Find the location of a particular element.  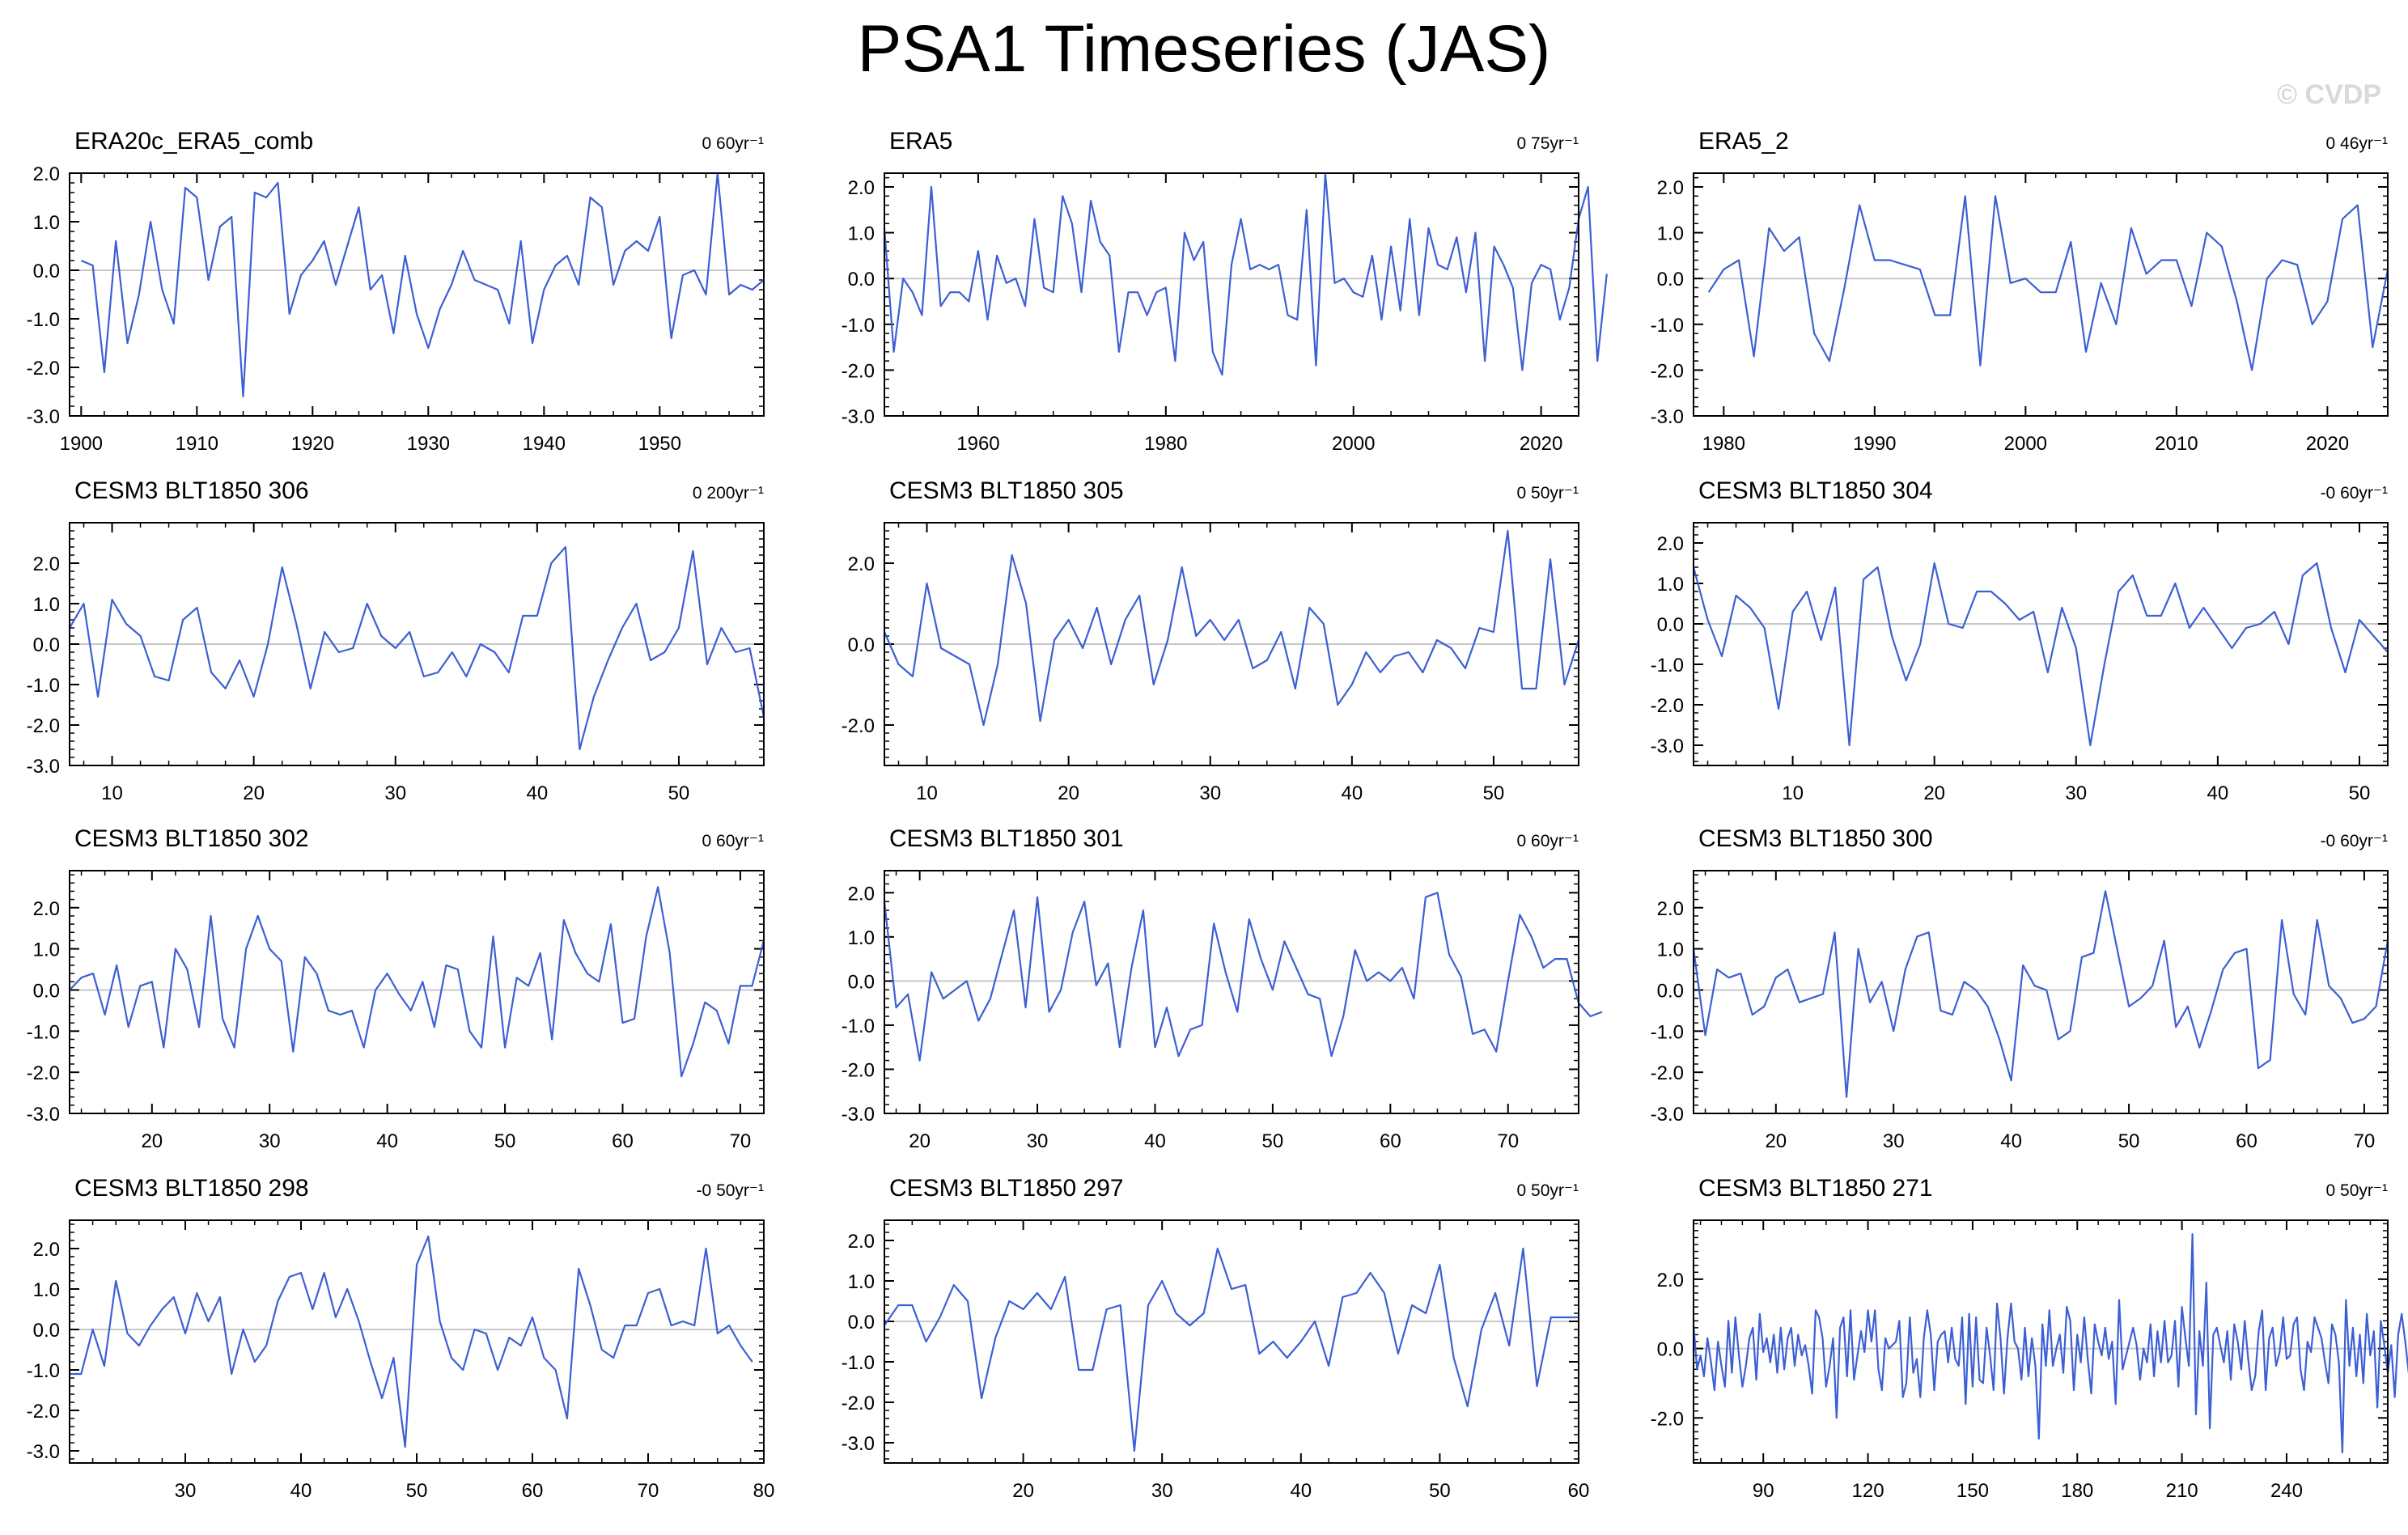

panel-8-x-tick-label: 40 is located at coordinates (1155, 1141).